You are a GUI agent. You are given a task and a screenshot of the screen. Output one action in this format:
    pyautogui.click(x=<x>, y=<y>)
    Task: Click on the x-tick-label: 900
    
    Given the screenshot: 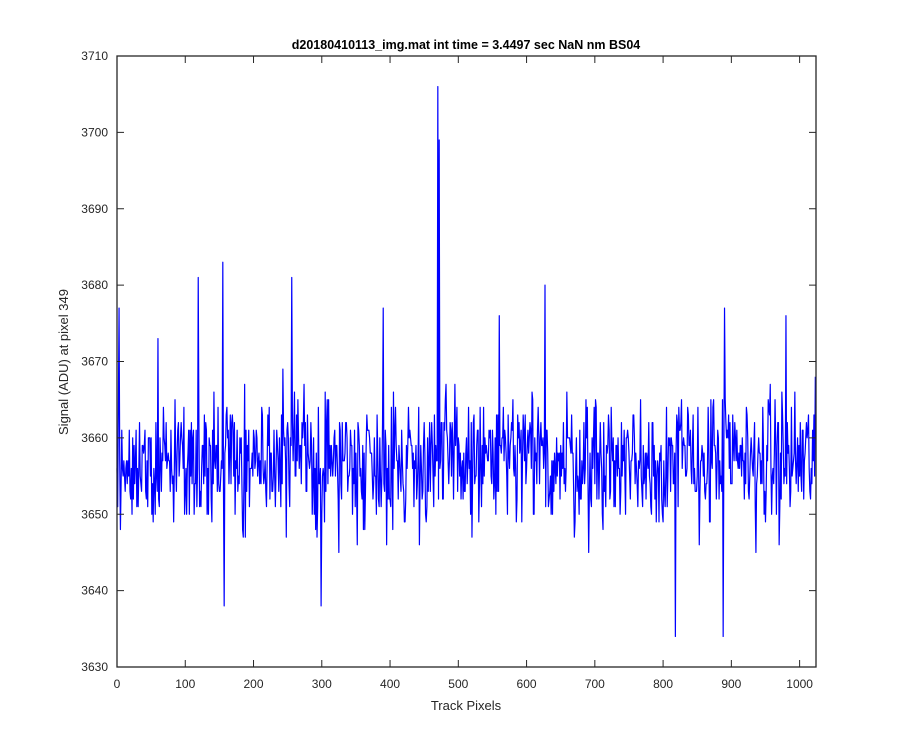 What is the action you would take?
    pyautogui.click(x=731, y=684)
    